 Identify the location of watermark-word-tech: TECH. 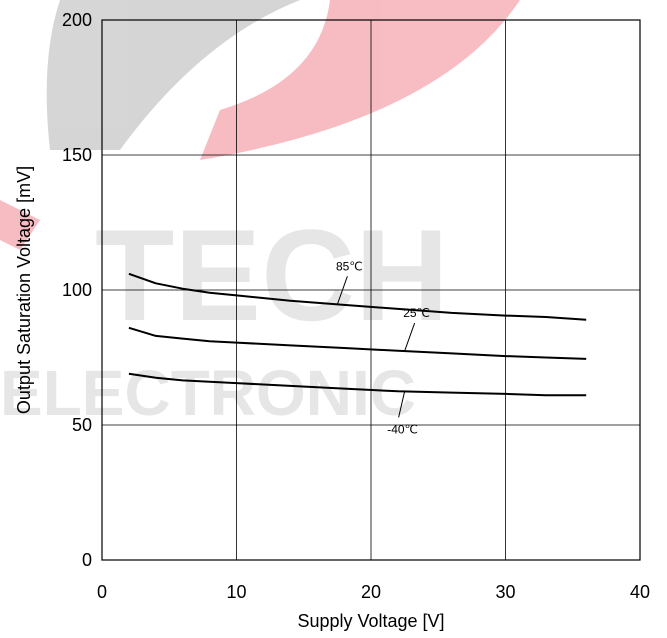
(272, 275).